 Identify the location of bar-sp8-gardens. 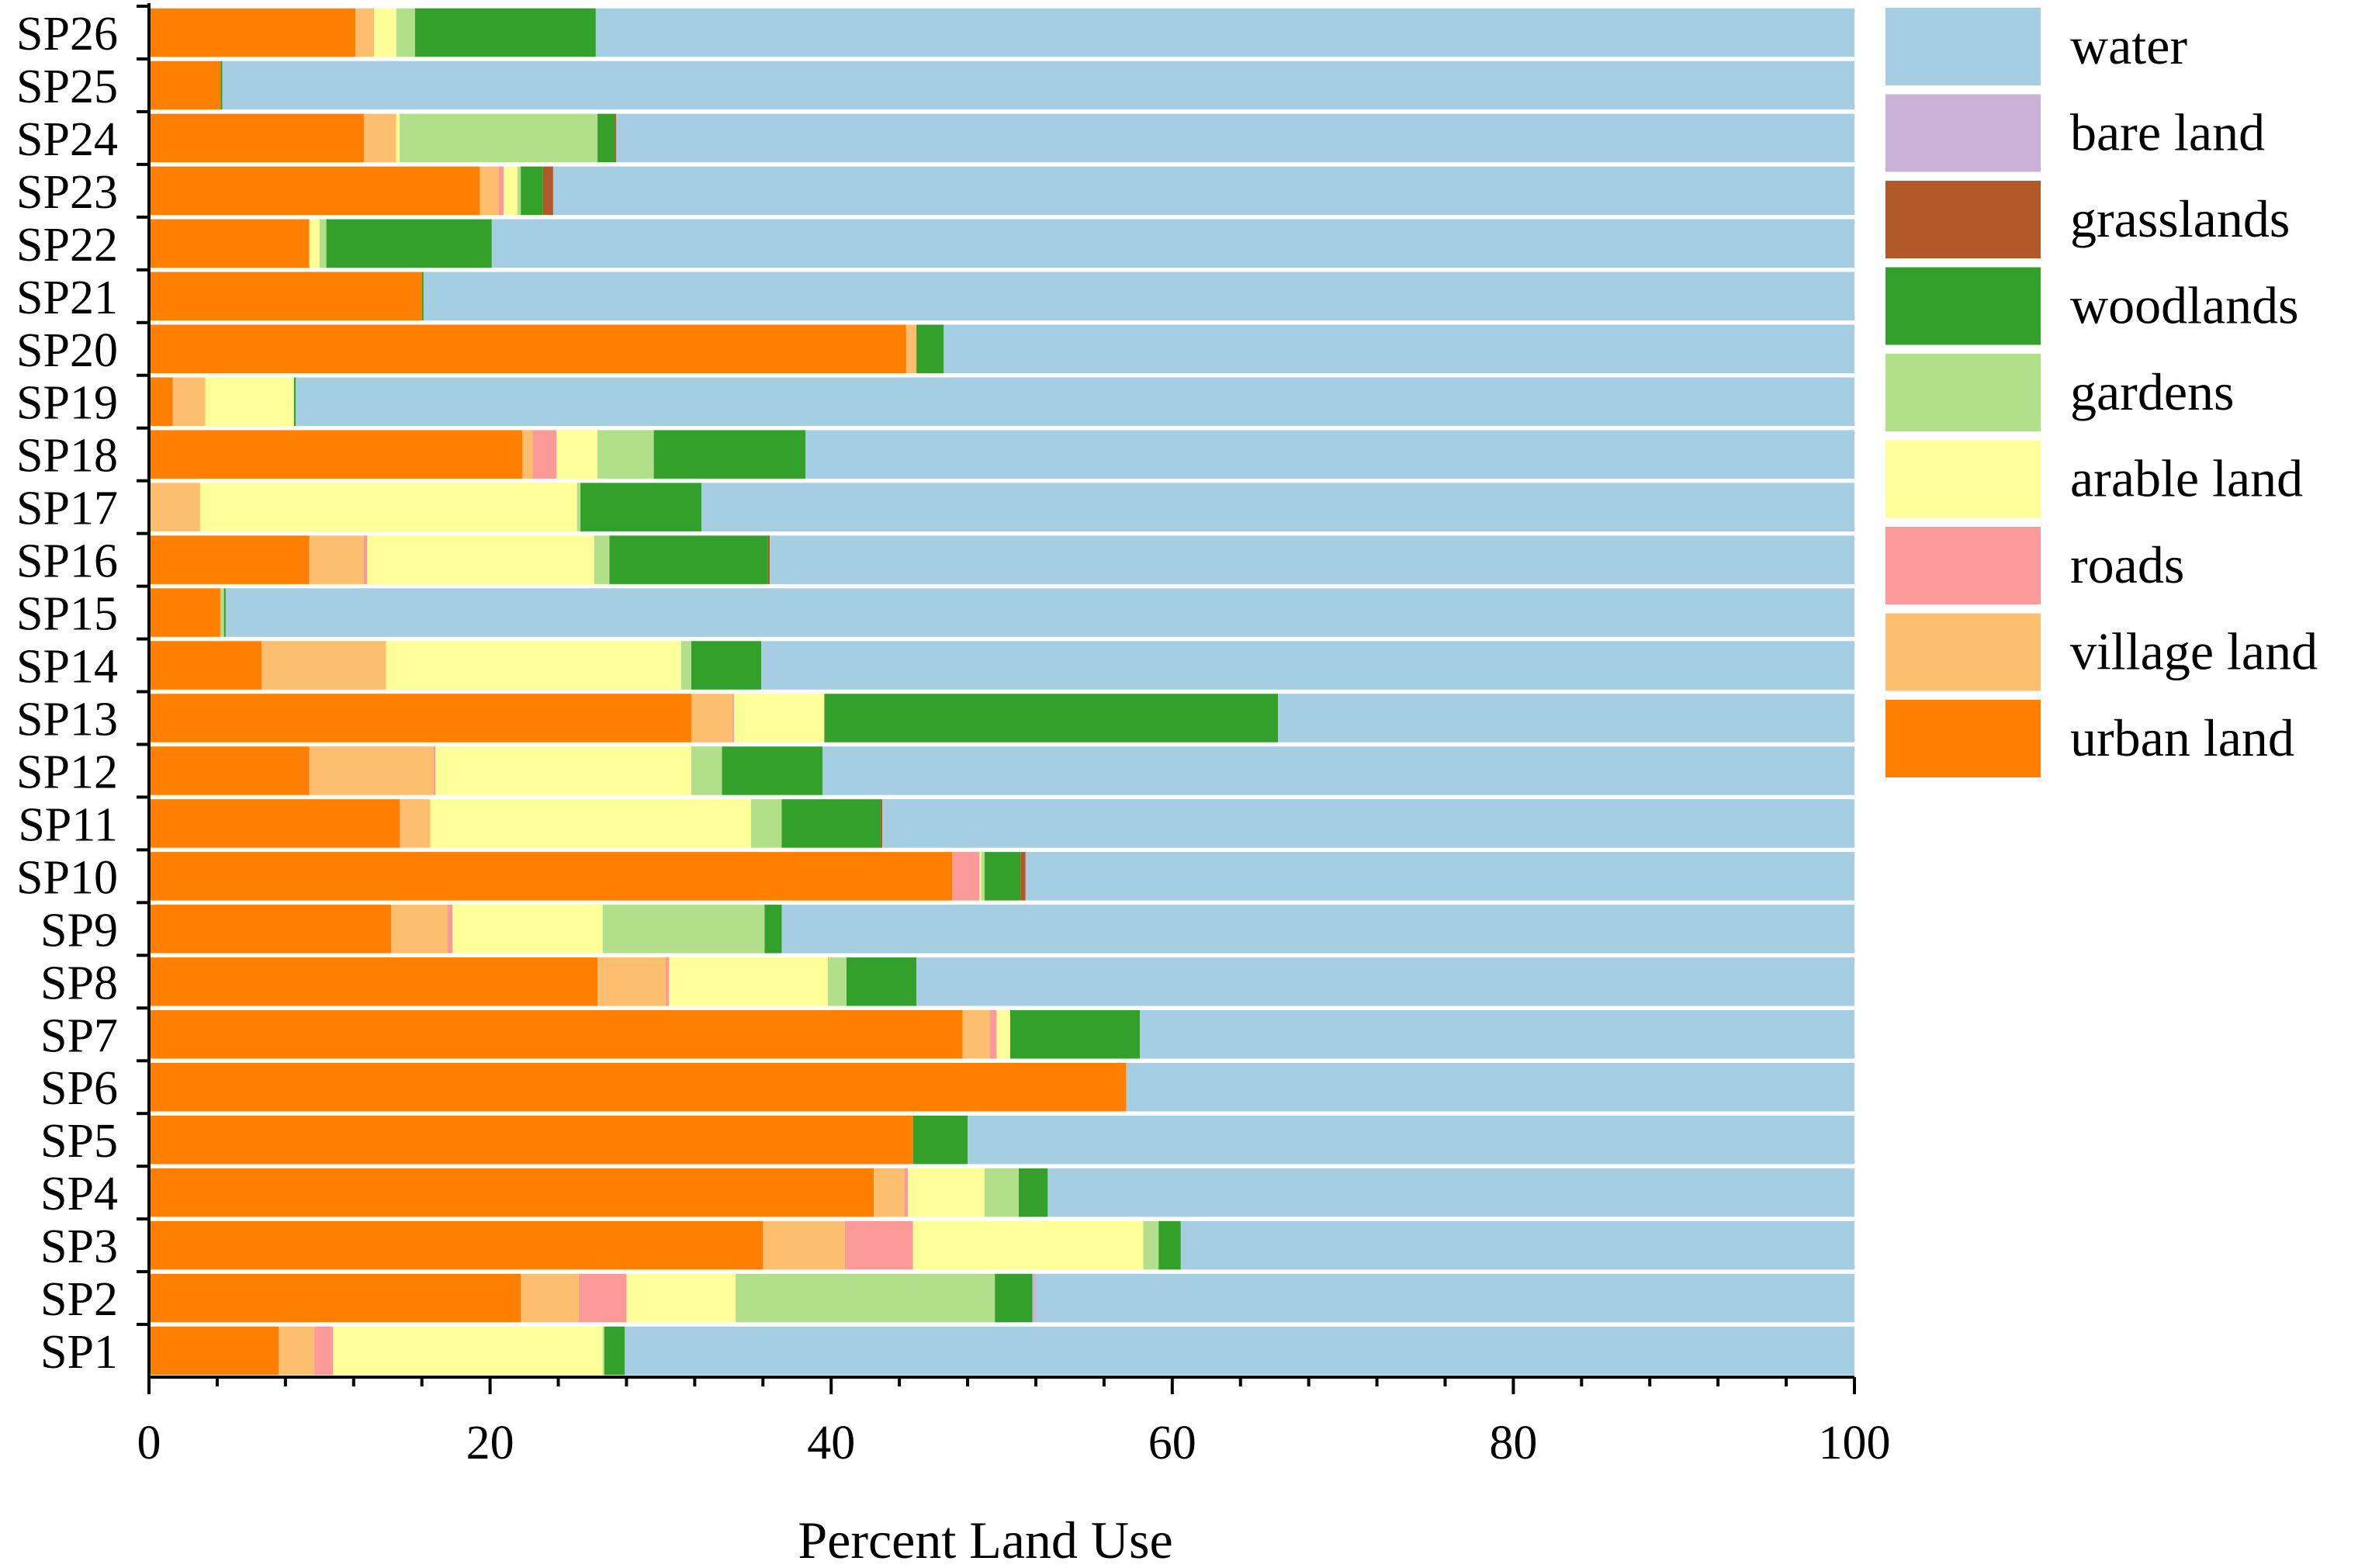
(837, 982).